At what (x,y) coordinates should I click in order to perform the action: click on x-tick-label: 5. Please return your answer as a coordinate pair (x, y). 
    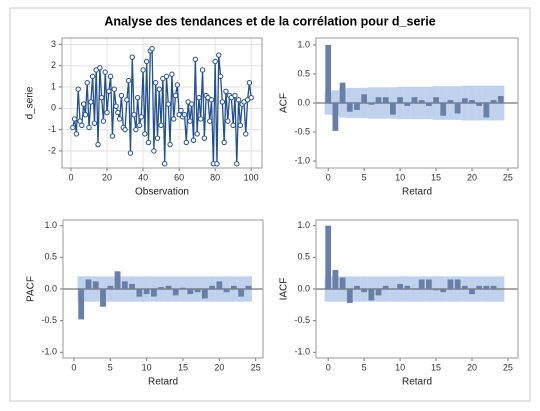
    Looking at the image, I should click on (364, 177).